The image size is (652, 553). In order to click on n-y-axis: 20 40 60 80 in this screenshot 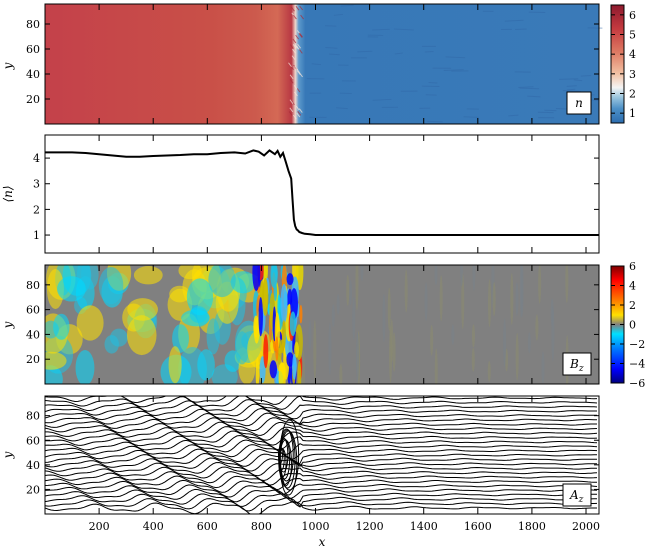, I will do `click(312, 62)`.